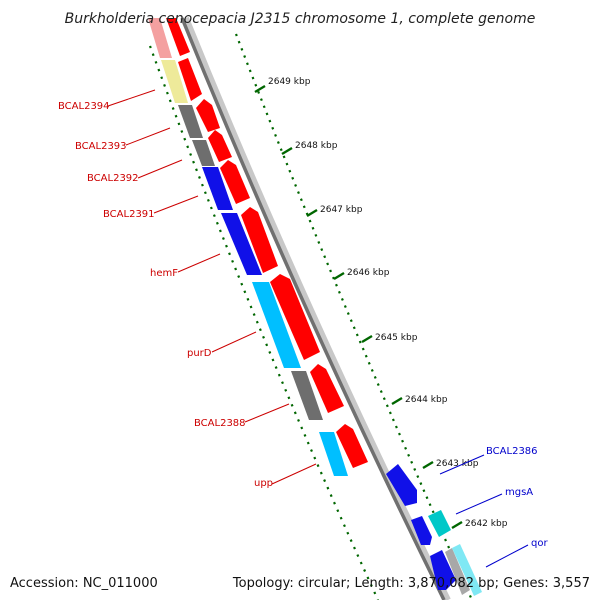  Describe the element at coordinates (164, 273) in the screenshot. I see `gene-label-hemf: hemF` at that location.